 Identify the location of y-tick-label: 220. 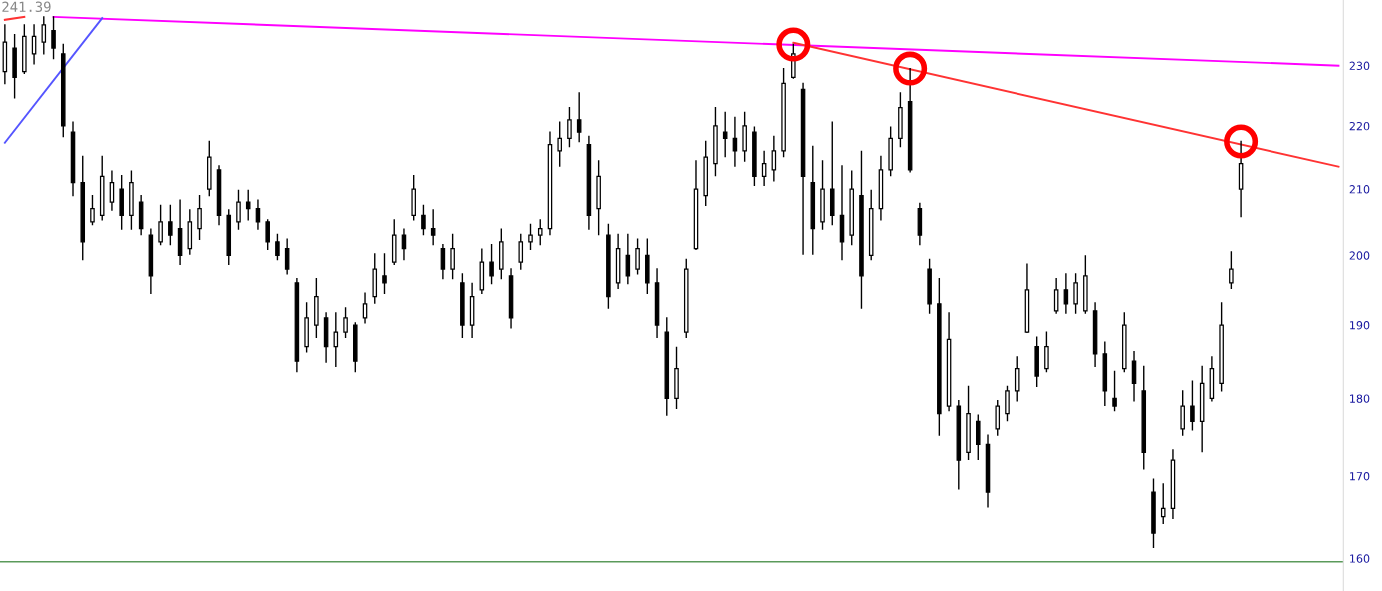
(1359, 126).